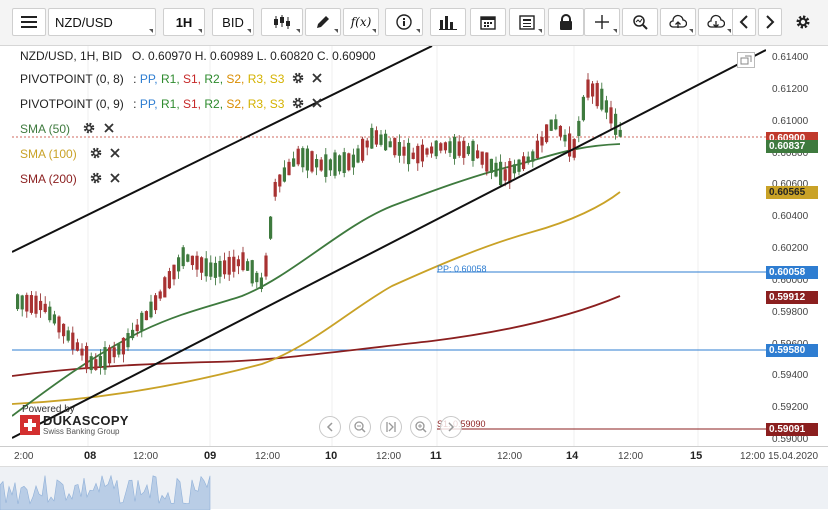 The image size is (828, 513). I want to click on menu-button, so click(29, 22).